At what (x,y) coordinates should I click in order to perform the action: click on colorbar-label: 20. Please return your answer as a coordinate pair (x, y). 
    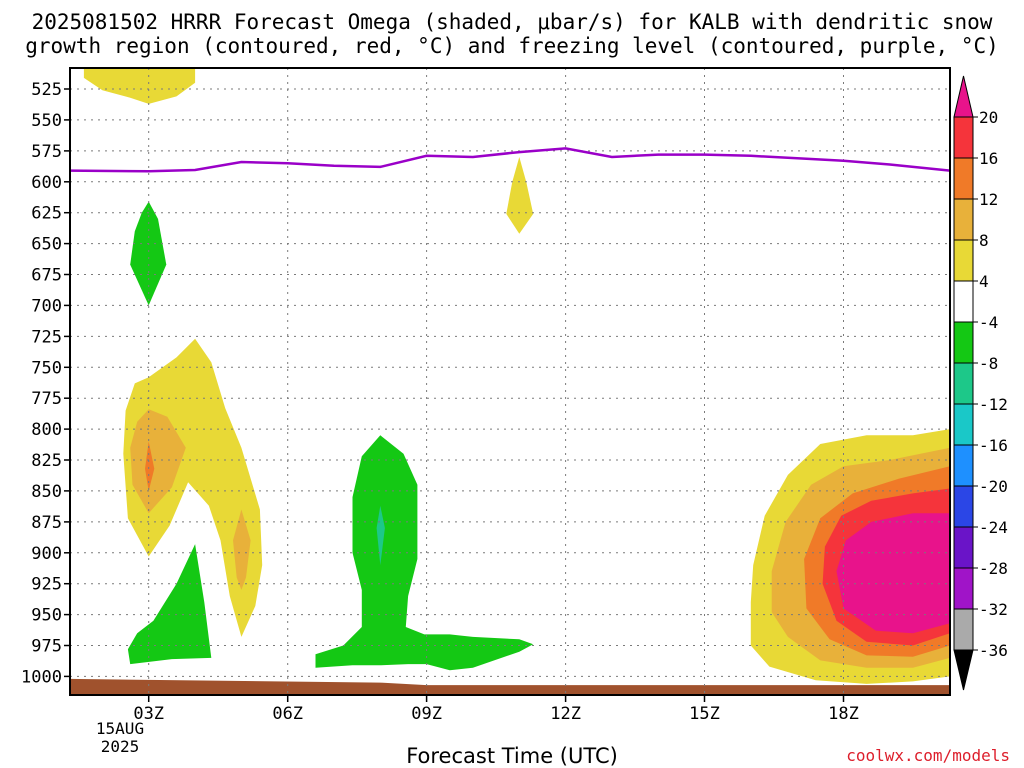
    Looking at the image, I should click on (988, 117).